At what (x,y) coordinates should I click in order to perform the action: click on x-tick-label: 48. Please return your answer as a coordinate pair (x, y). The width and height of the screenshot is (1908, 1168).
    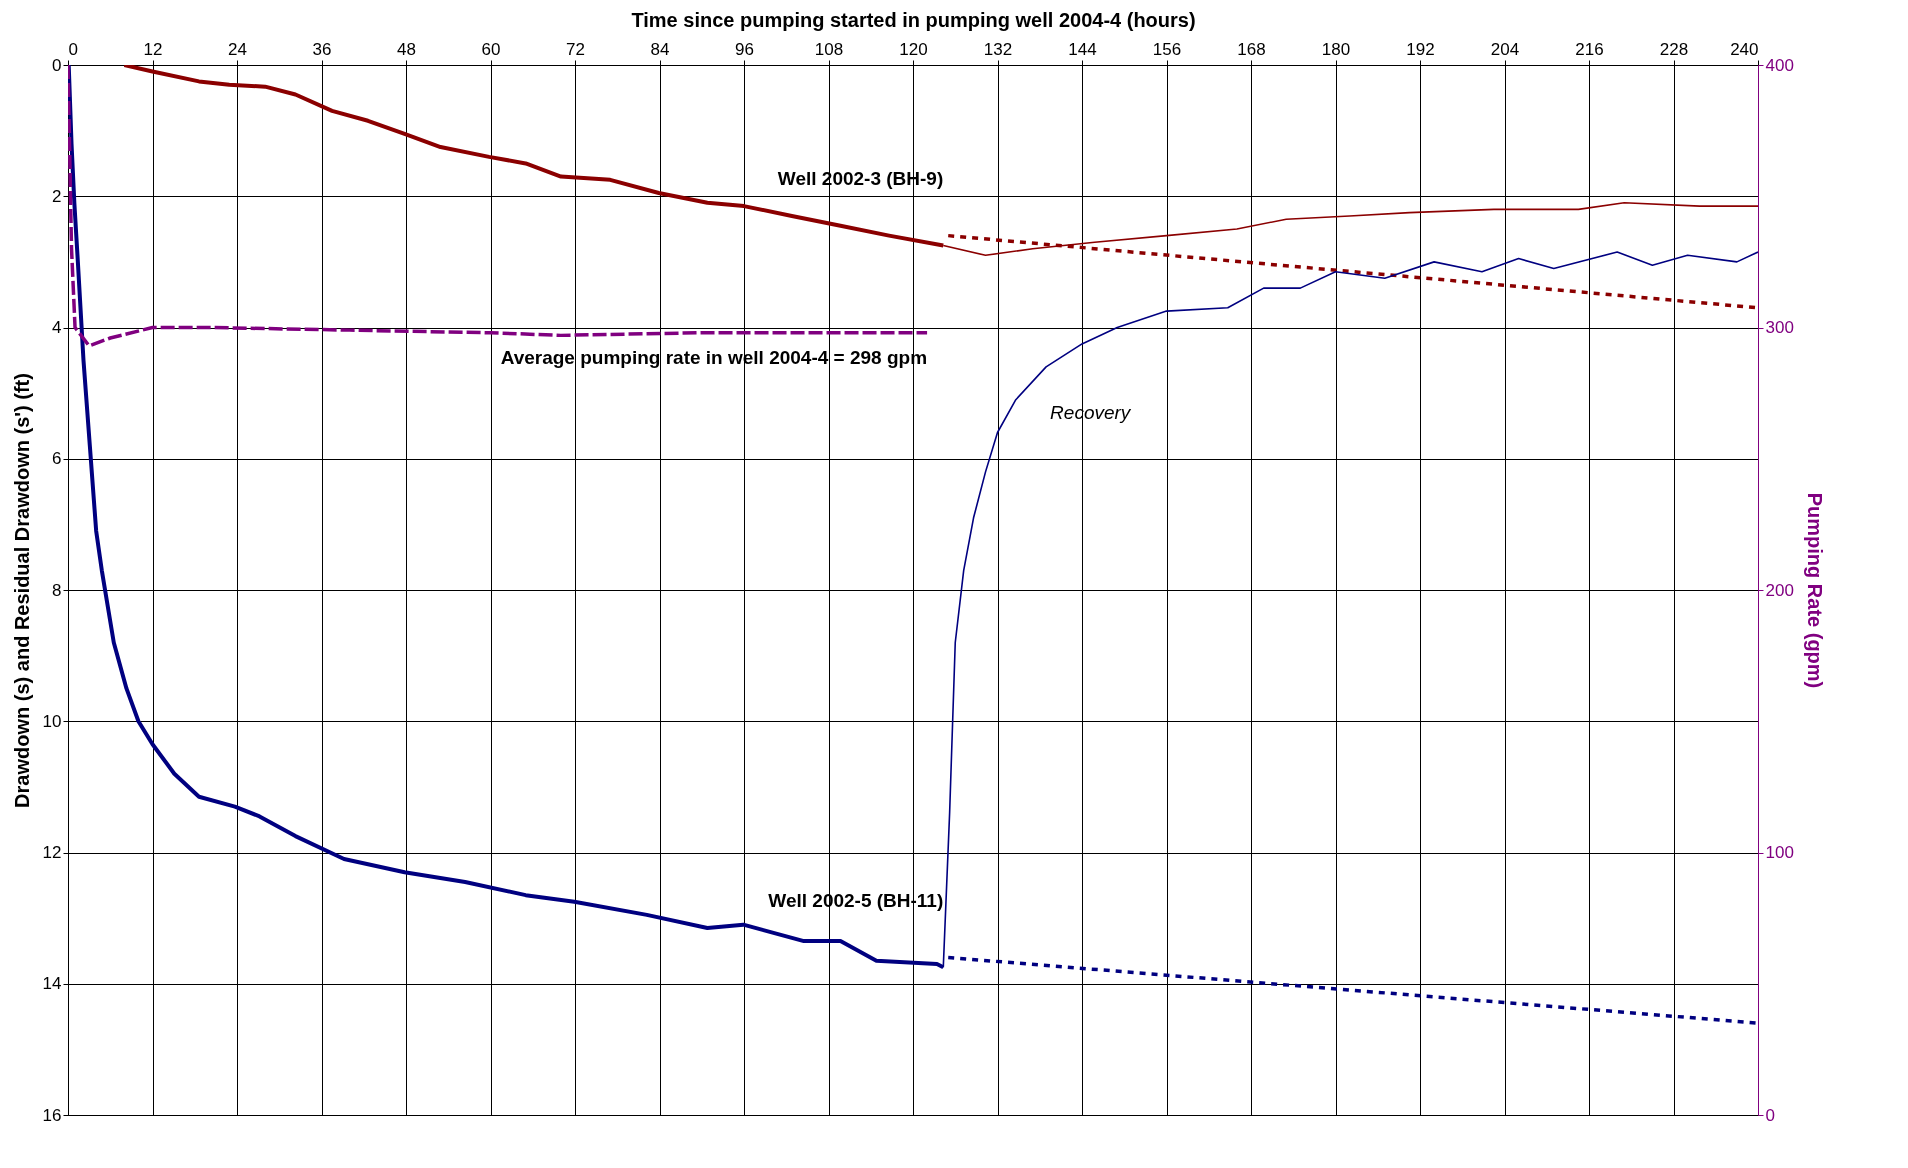
    Looking at the image, I should click on (406, 49).